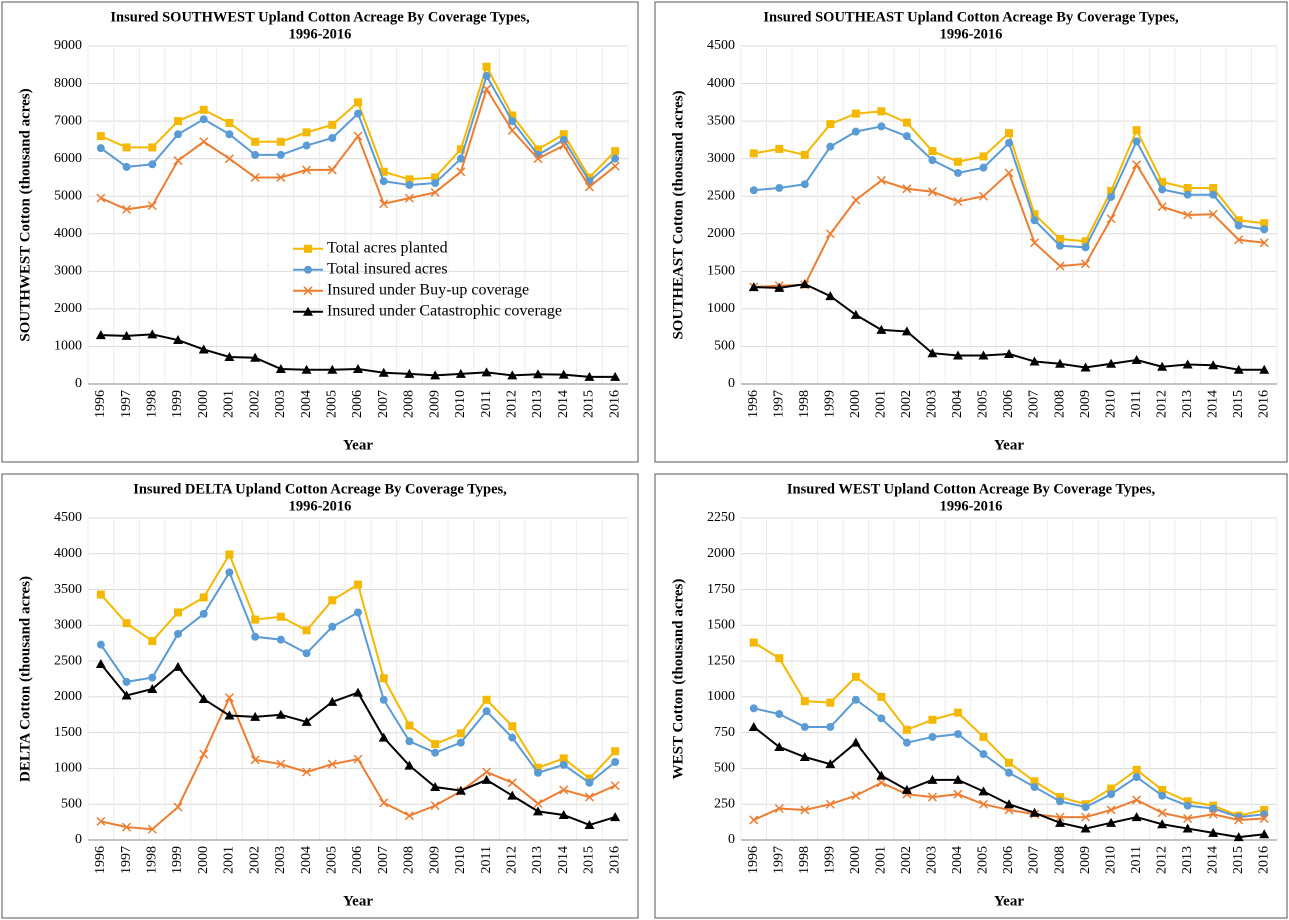 Image resolution: width=1289 pixels, height=920 pixels. I want to click on y-tick-label: 1250, so click(721, 660).